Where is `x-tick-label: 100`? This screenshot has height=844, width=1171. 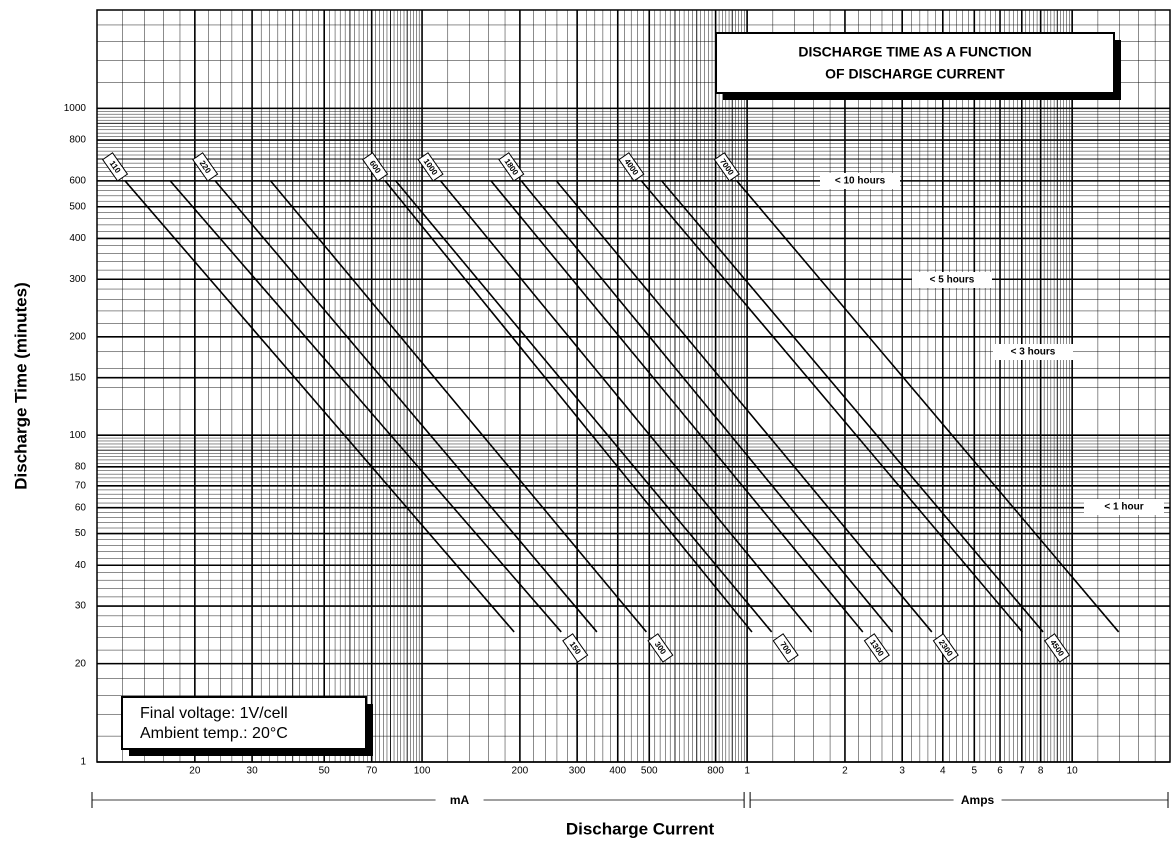 x-tick-label: 100 is located at coordinates (422, 771).